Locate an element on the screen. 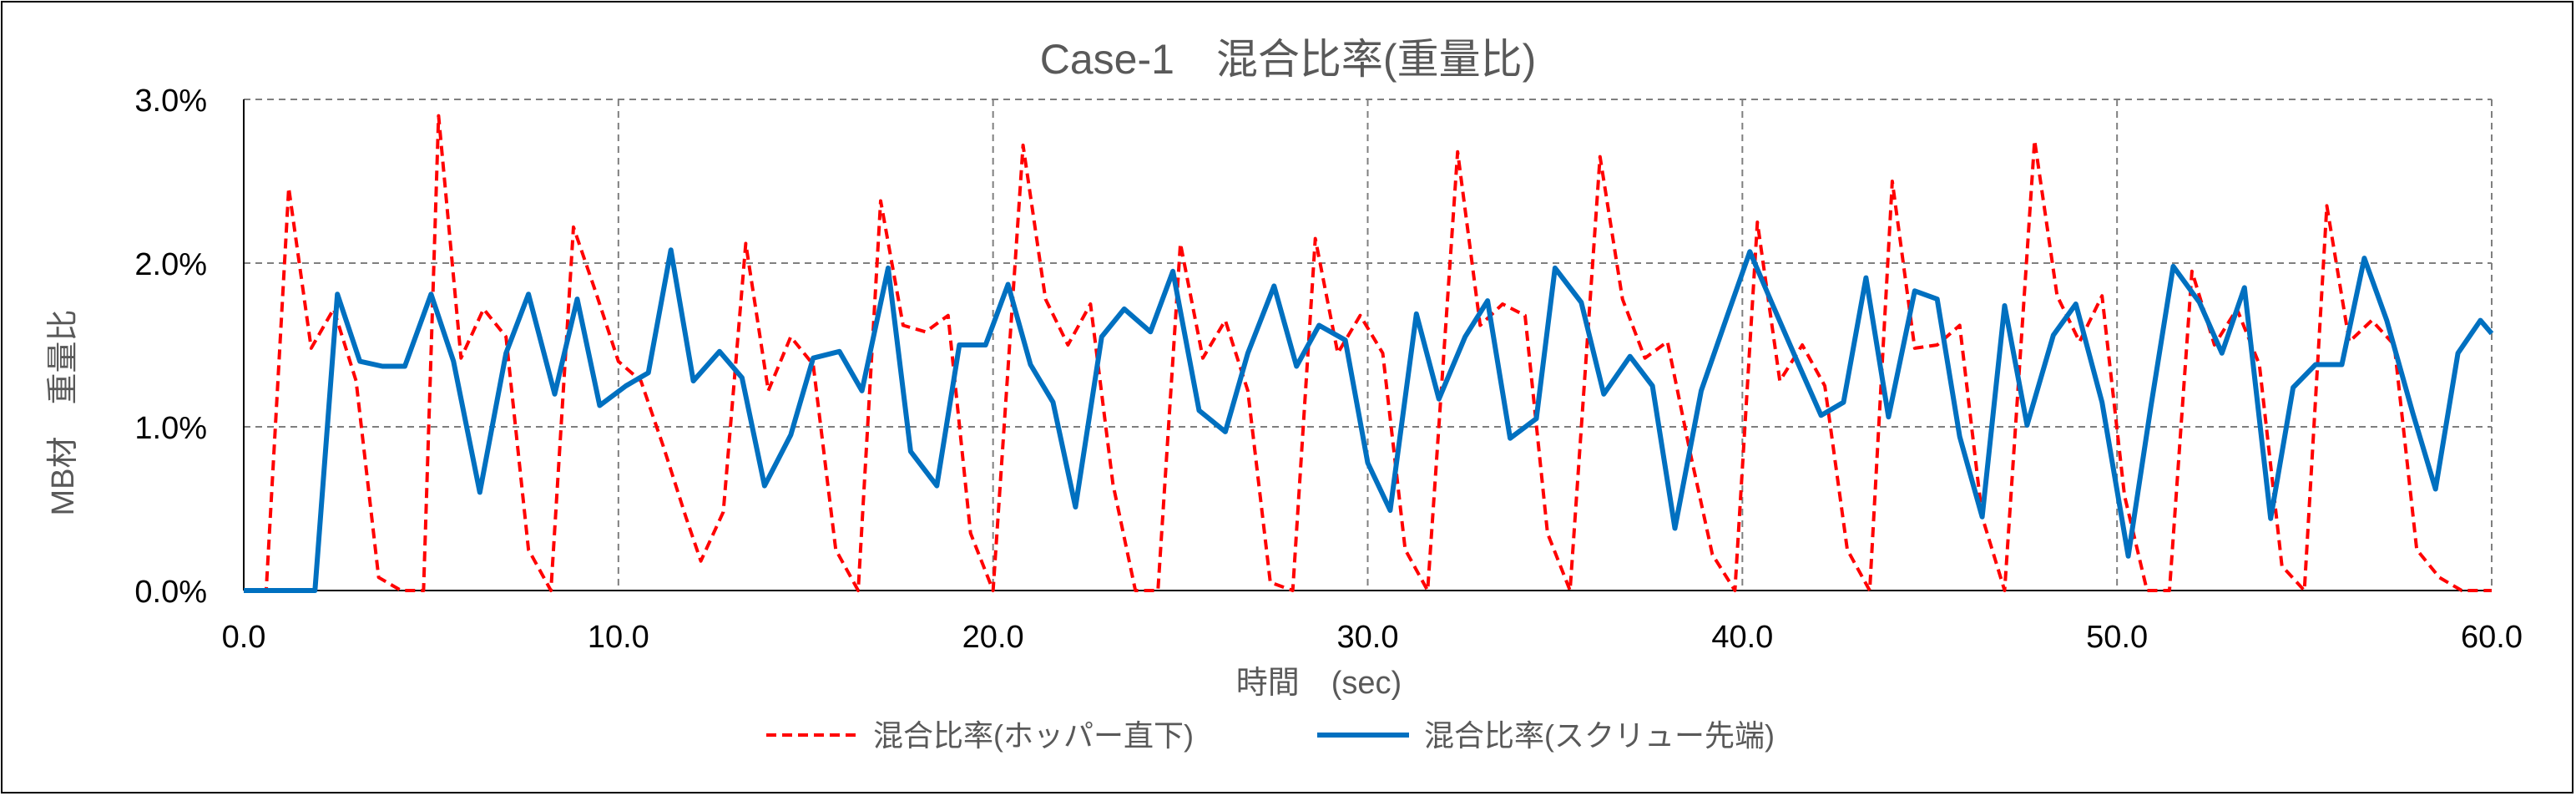 The width and height of the screenshot is (2576, 796). y-tick-label: 0.0% is located at coordinates (170, 593).